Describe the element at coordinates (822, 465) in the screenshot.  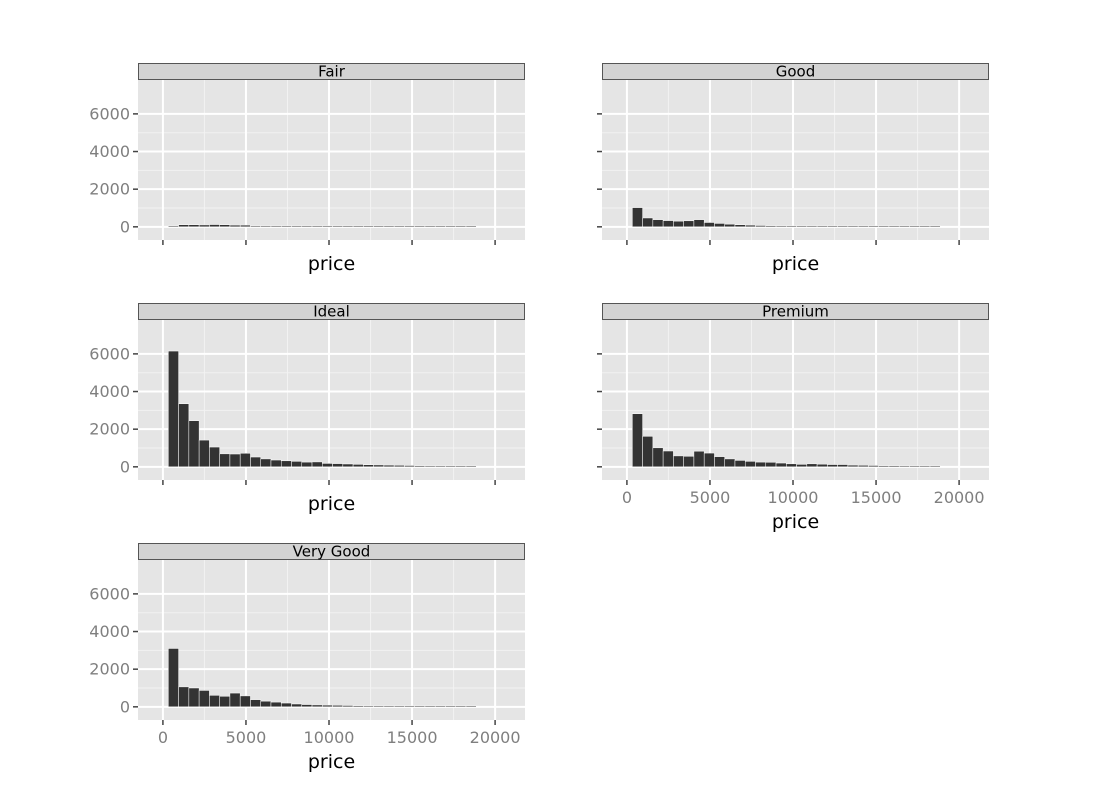
I see `histogram-bar: Premium: 11450–12068 → 140` at that location.